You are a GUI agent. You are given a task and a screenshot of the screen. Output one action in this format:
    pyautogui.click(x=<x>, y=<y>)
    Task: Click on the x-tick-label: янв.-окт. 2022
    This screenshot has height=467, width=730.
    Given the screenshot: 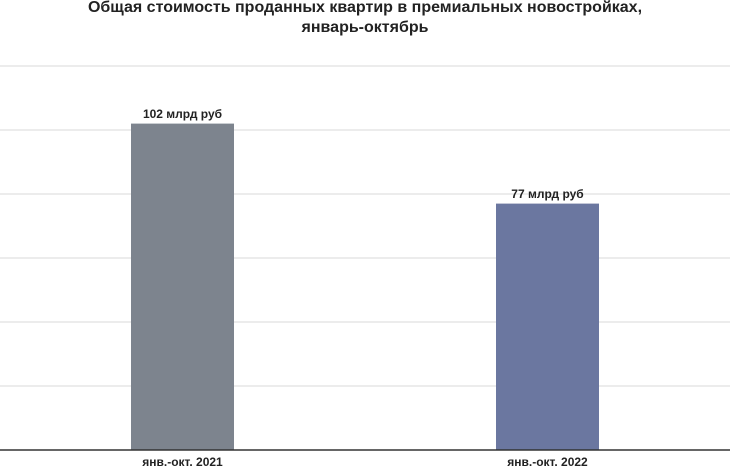 What is the action you would take?
    pyautogui.click(x=547, y=461)
    